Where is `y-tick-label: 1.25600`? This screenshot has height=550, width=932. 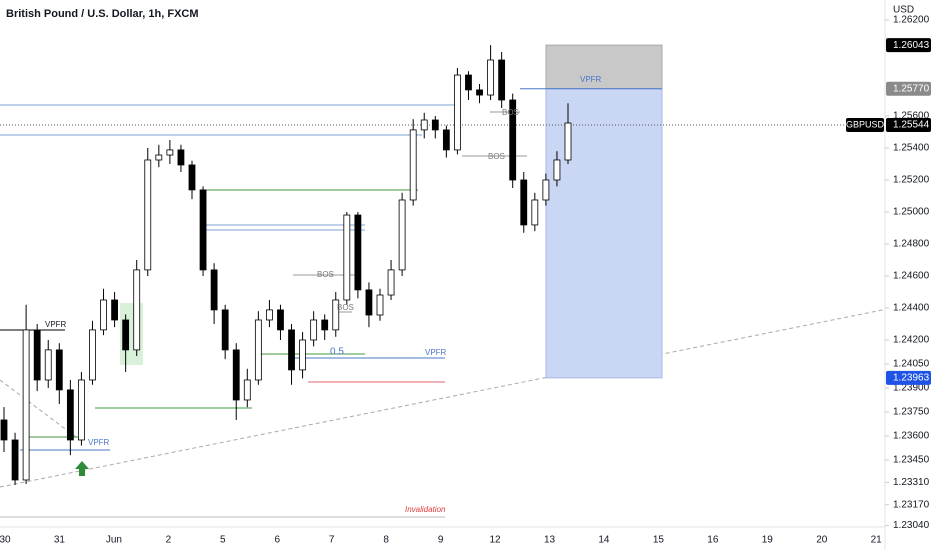
y-tick-label: 1.25600 is located at coordinates (911, 116).